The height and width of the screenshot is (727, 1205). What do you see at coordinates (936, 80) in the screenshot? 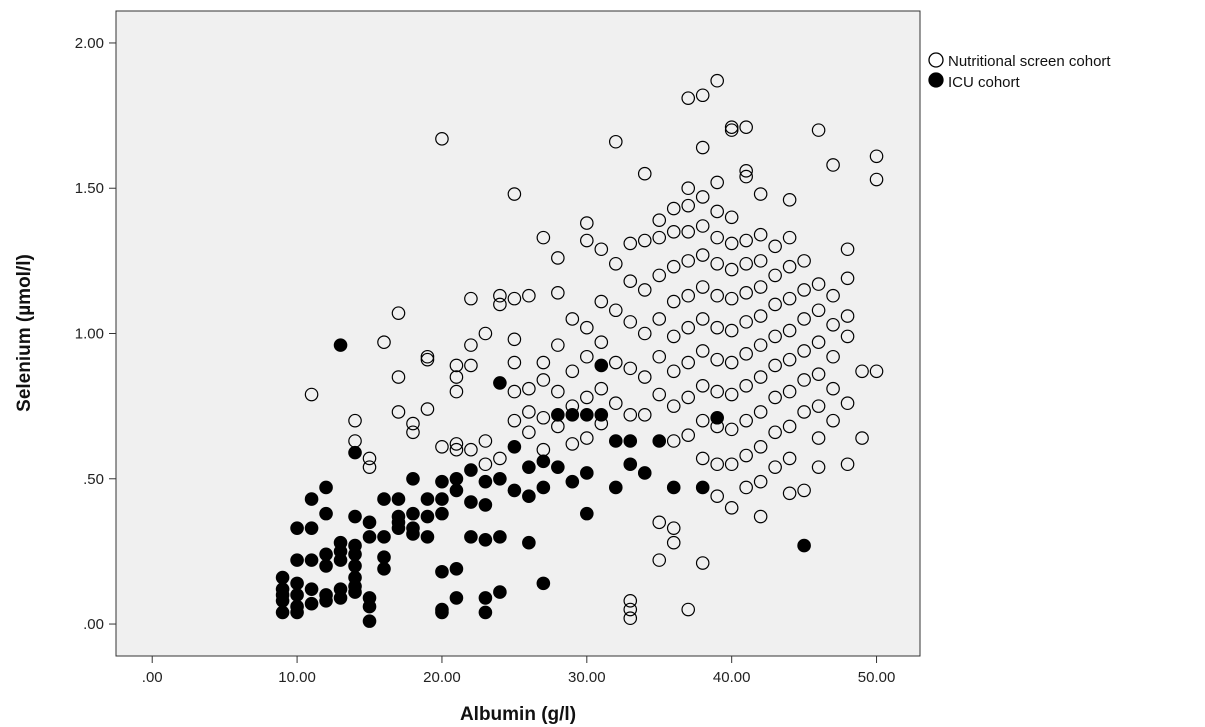
I see `legend-marker-icu` at bounding box center [936, 80].